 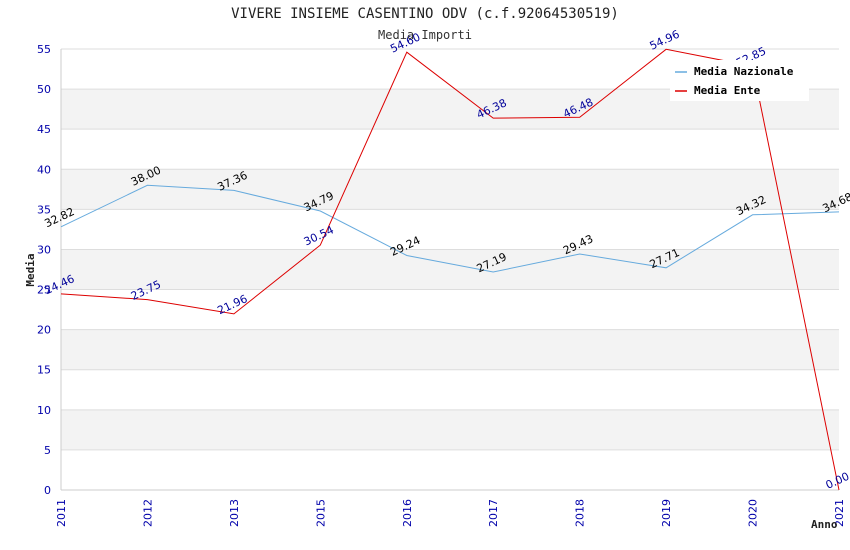 I want to click on y-tick-label: 25, so click(x=44, y=290).